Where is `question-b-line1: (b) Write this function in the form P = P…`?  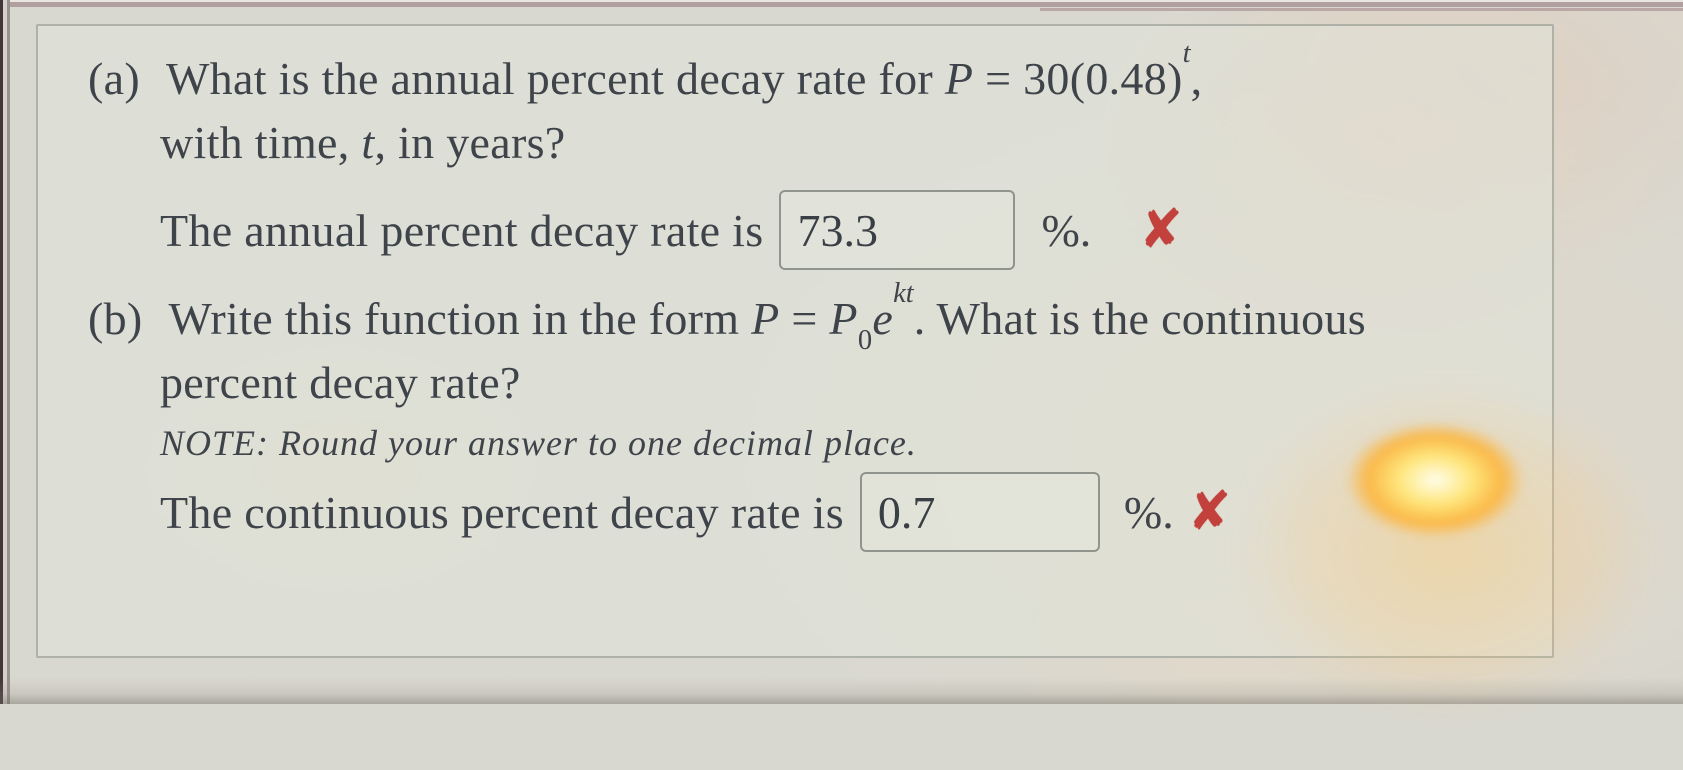
question-b-line1: (b) Write this function in the form P = P… is located at coordinates (727, 317).